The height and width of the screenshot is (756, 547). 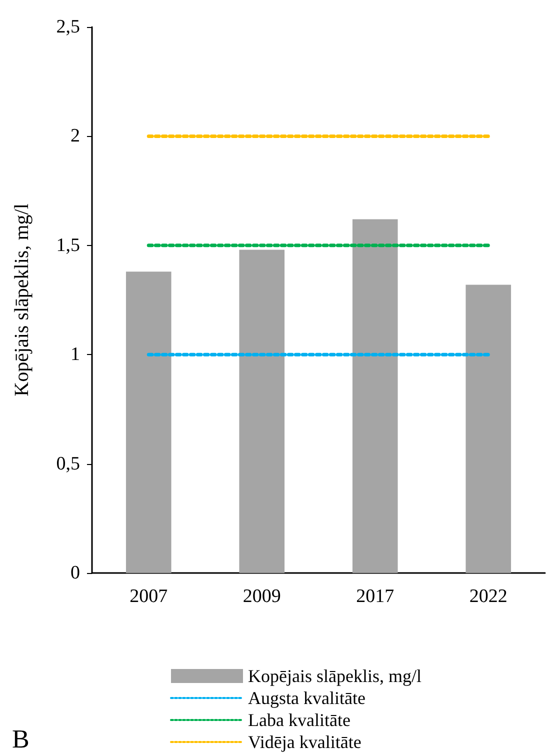 I want to click on text: B, so click(x=21, y=739).